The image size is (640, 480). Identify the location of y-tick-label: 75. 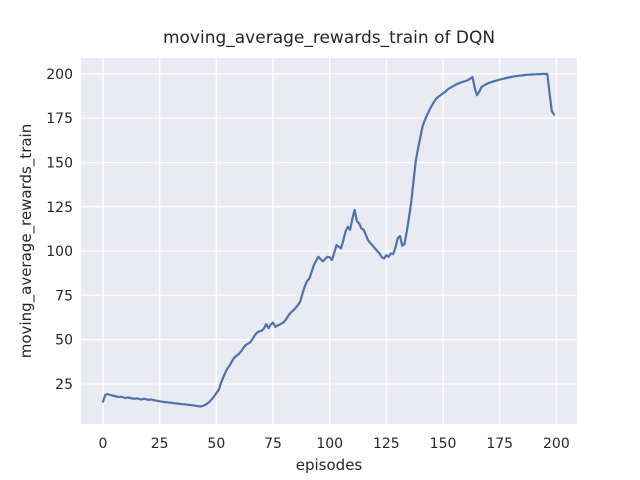
(64, 296).